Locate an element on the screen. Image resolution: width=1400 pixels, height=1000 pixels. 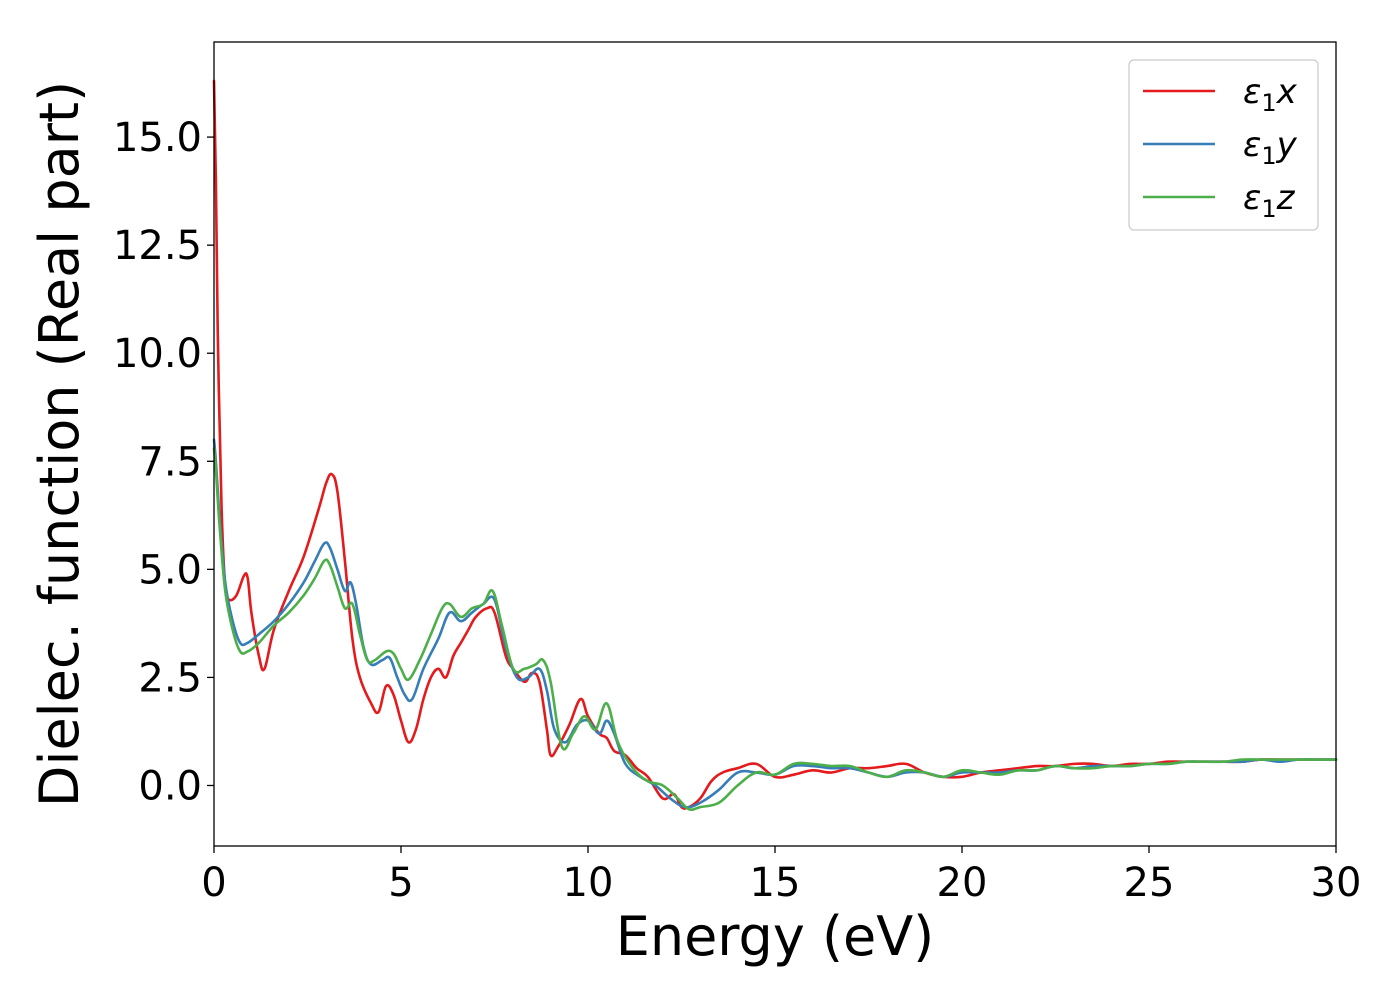
y-tick-label: 2.5 is located at coordinates (170, 678).